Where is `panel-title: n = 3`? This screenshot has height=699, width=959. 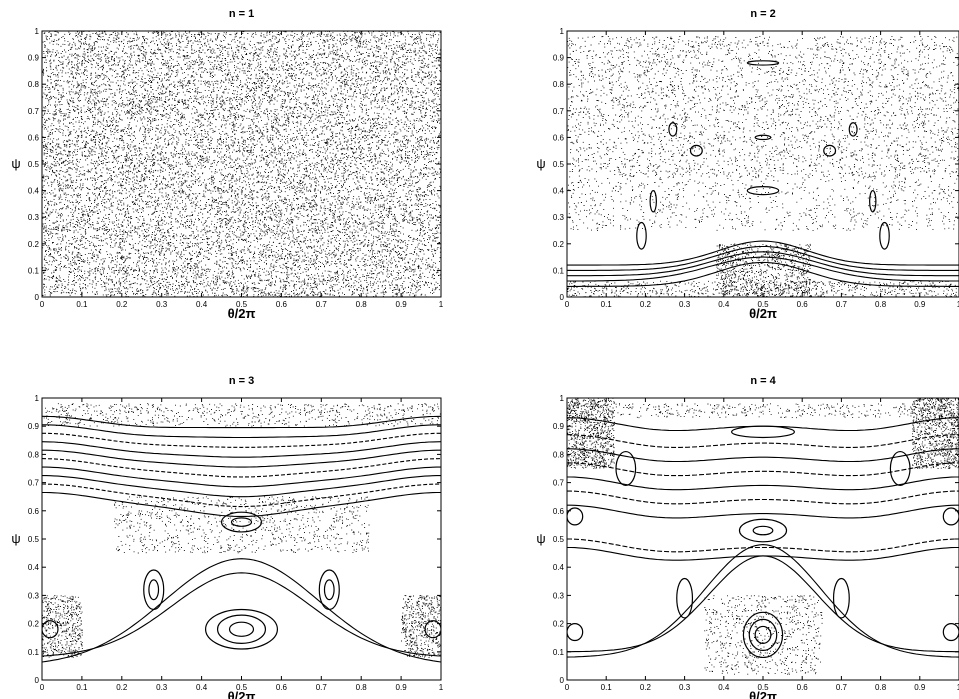
panel-title: n = 3 is located at coordinates (241, 381).